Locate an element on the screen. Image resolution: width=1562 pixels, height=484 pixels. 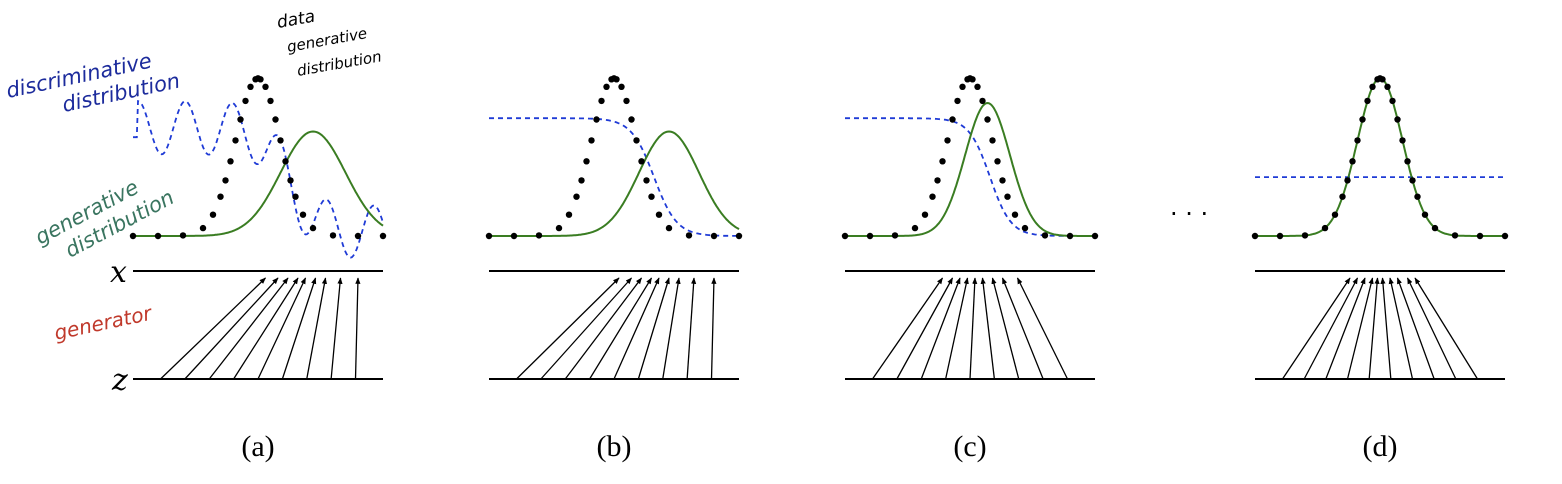
panel-c-discriminative-distribution is located at coordinates (970, 177).